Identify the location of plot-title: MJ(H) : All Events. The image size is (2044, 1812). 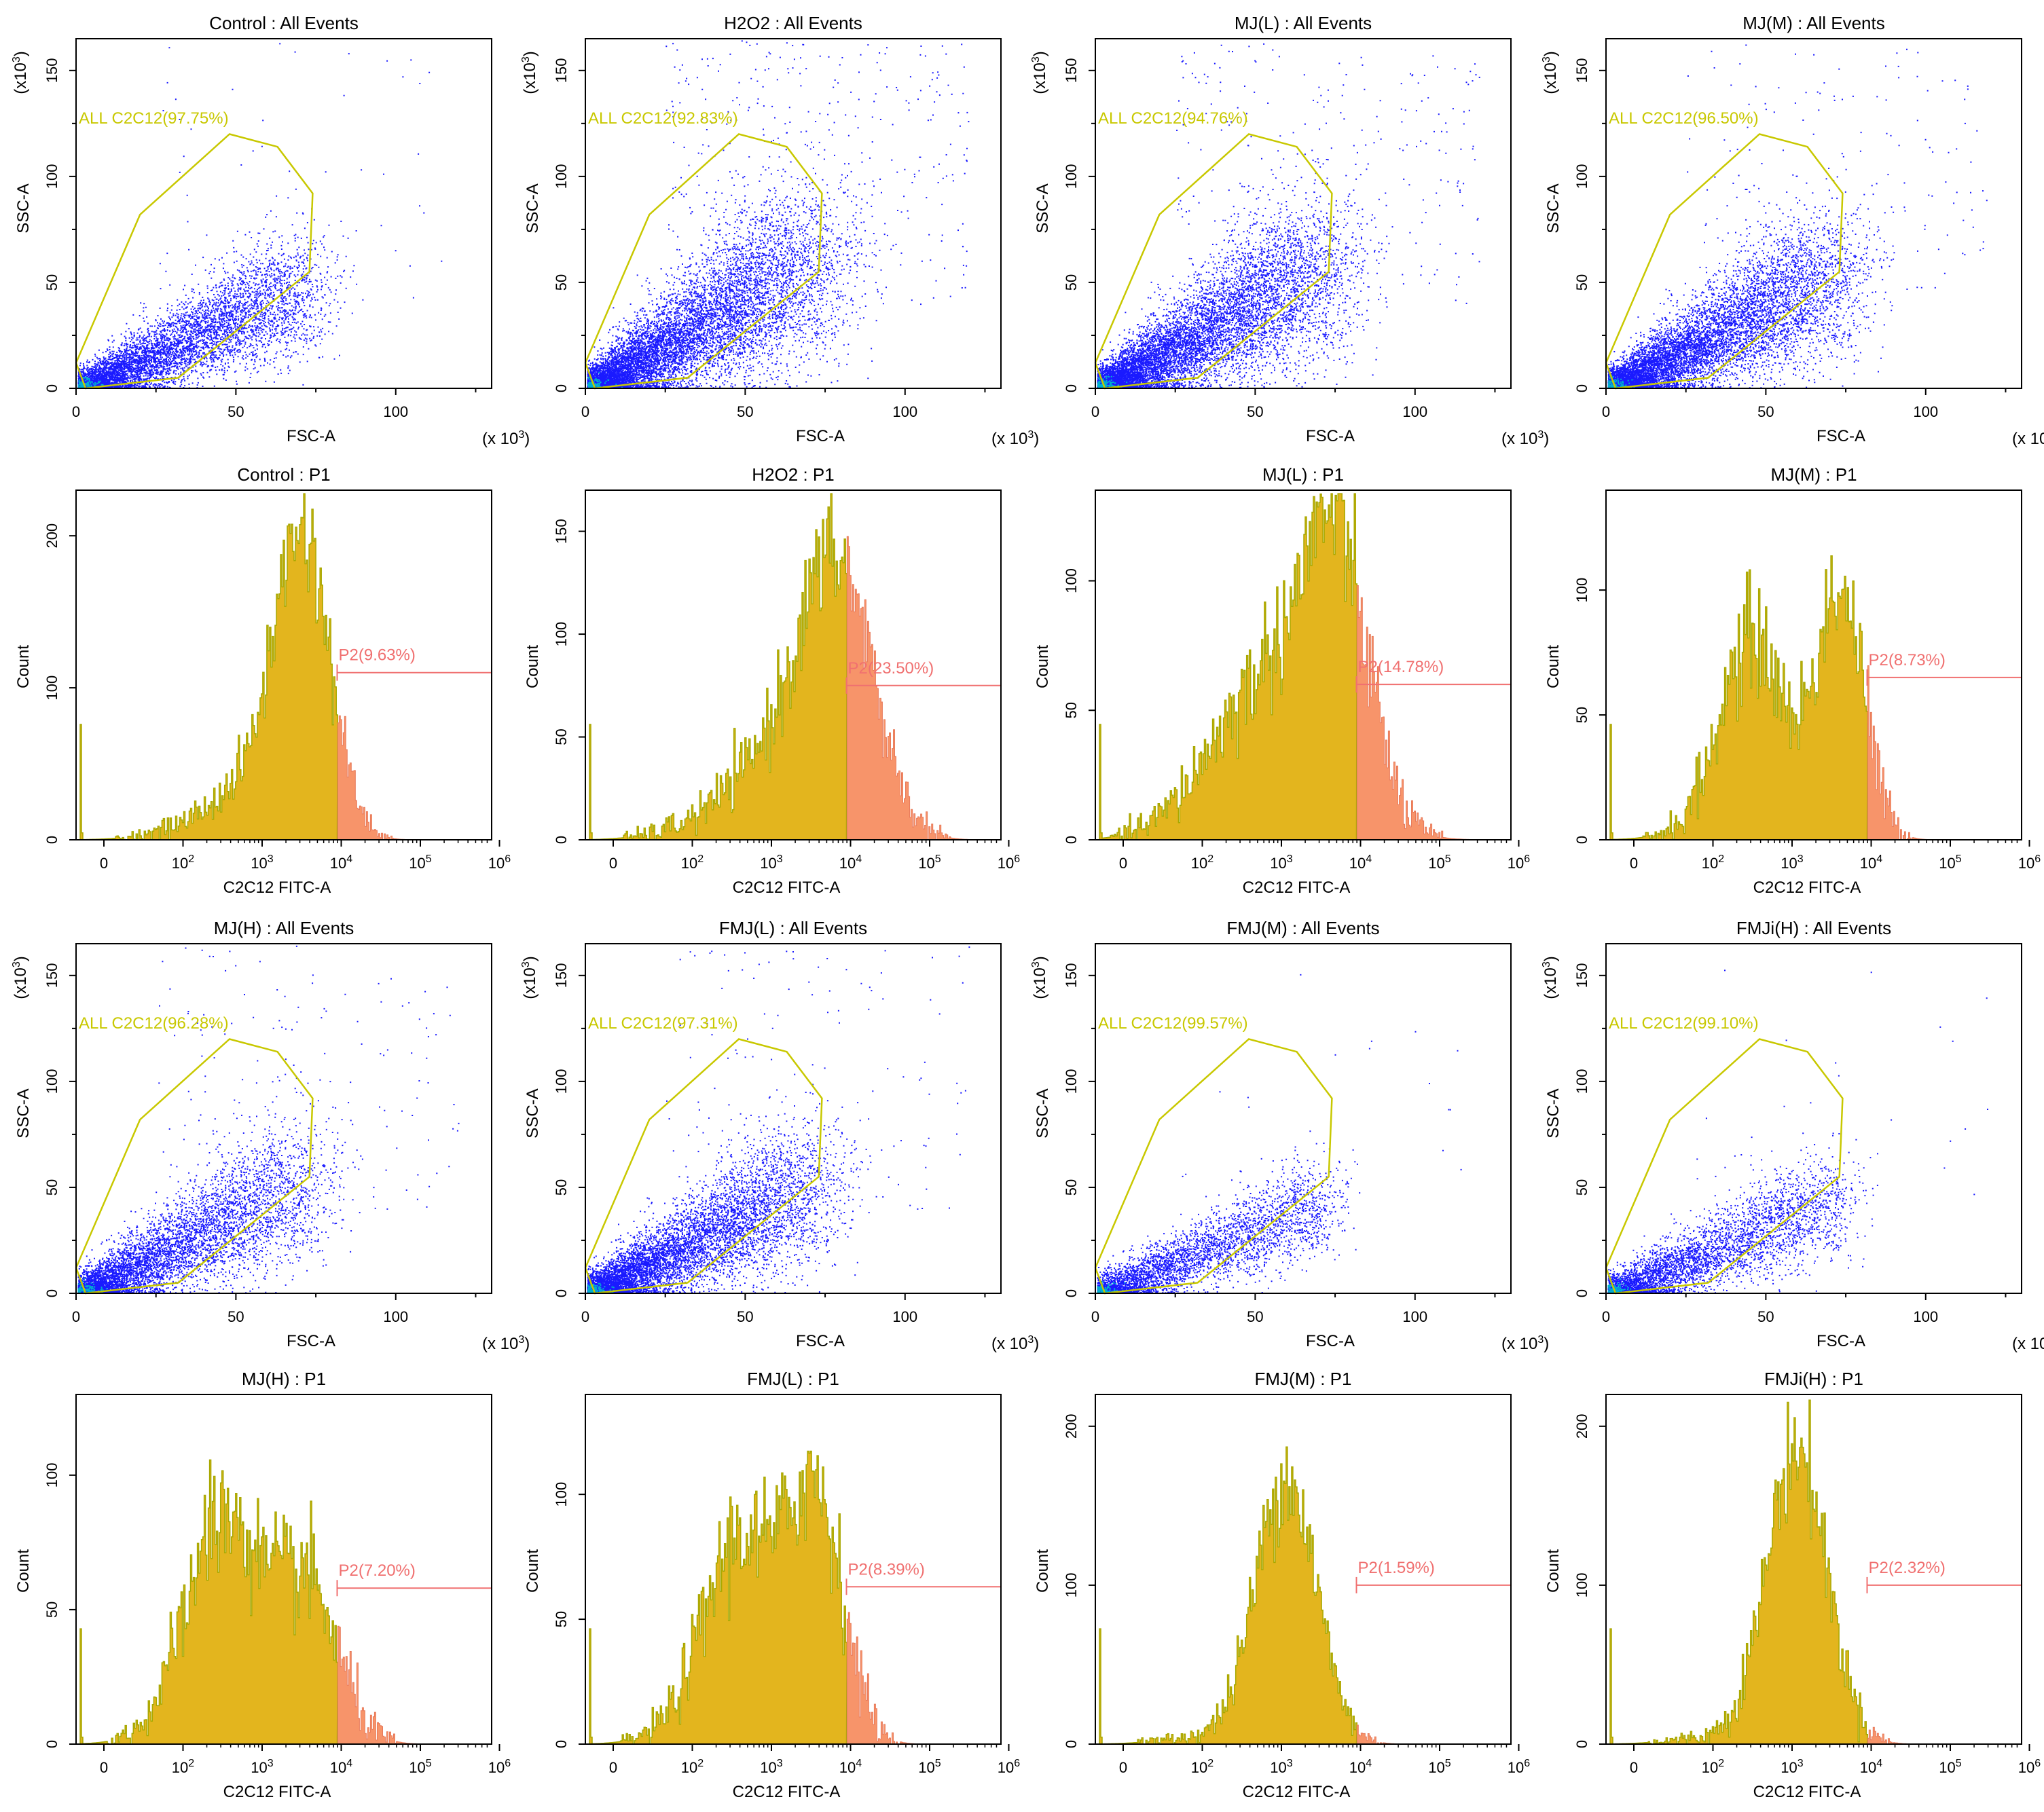
(284, 928).